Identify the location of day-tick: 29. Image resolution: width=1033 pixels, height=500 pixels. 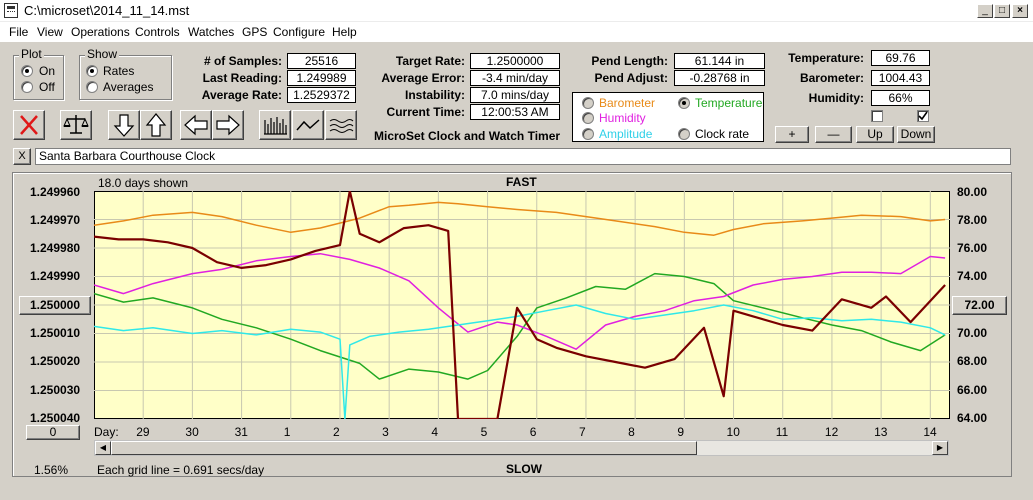
(143, 432).